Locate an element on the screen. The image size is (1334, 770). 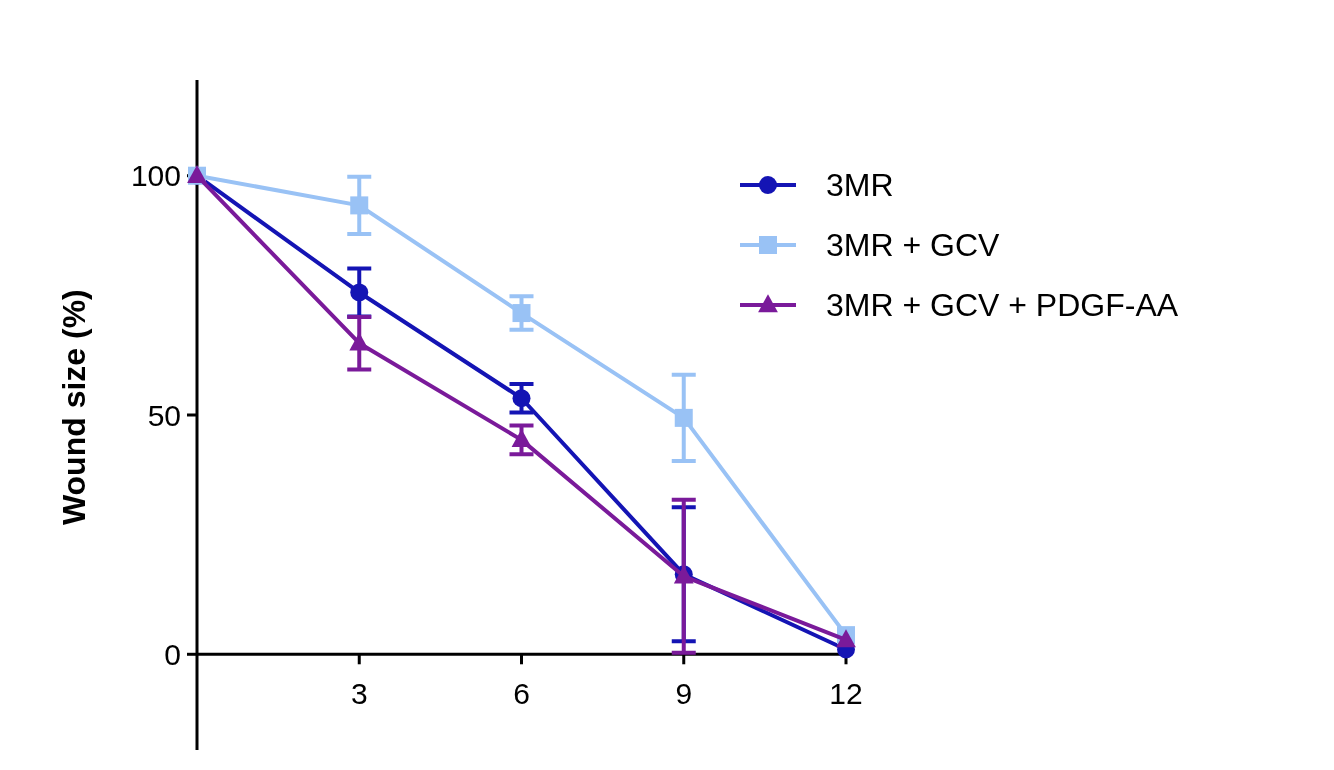
y-tick-label: 100 is located at coordinates (155, 176).